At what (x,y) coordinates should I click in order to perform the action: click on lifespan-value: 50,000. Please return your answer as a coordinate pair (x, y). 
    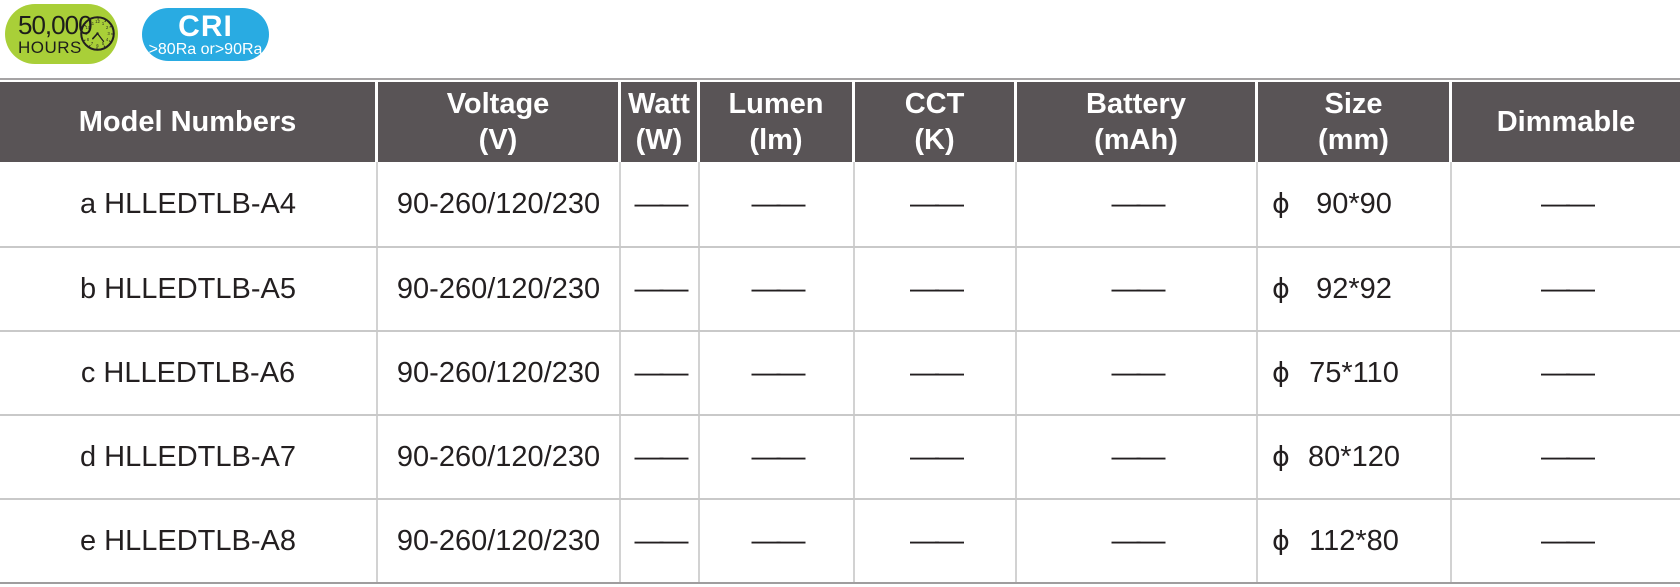
    Looking at the image, I should click on (55, 25).